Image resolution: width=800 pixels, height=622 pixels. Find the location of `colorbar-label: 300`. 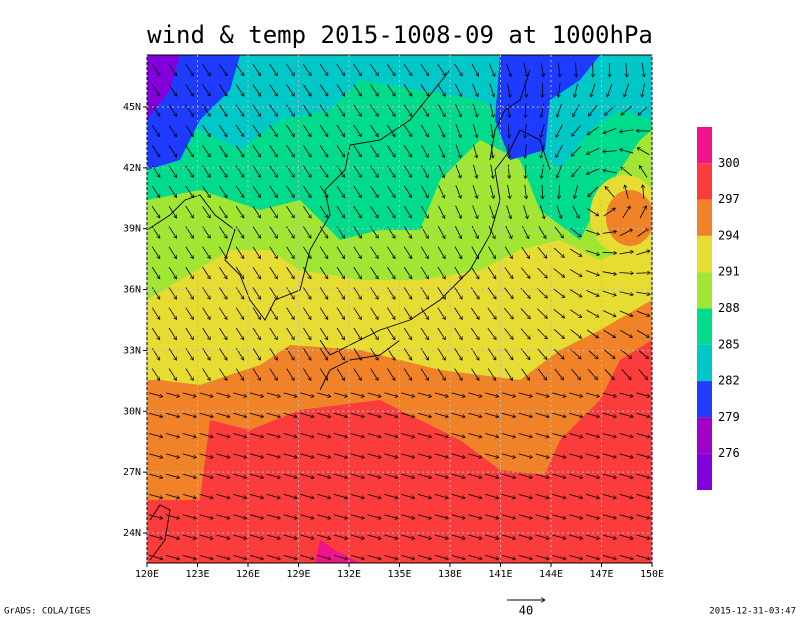

colorbar-label: 300 is located at coordinates (729, 163).